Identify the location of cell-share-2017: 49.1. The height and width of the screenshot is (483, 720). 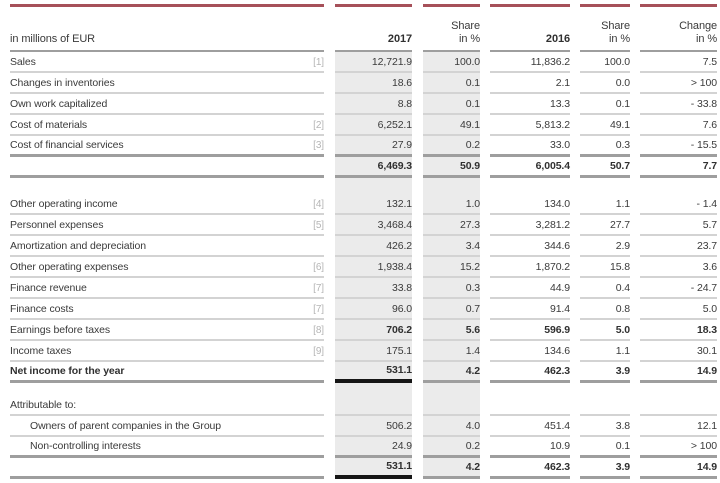
(451, 125).